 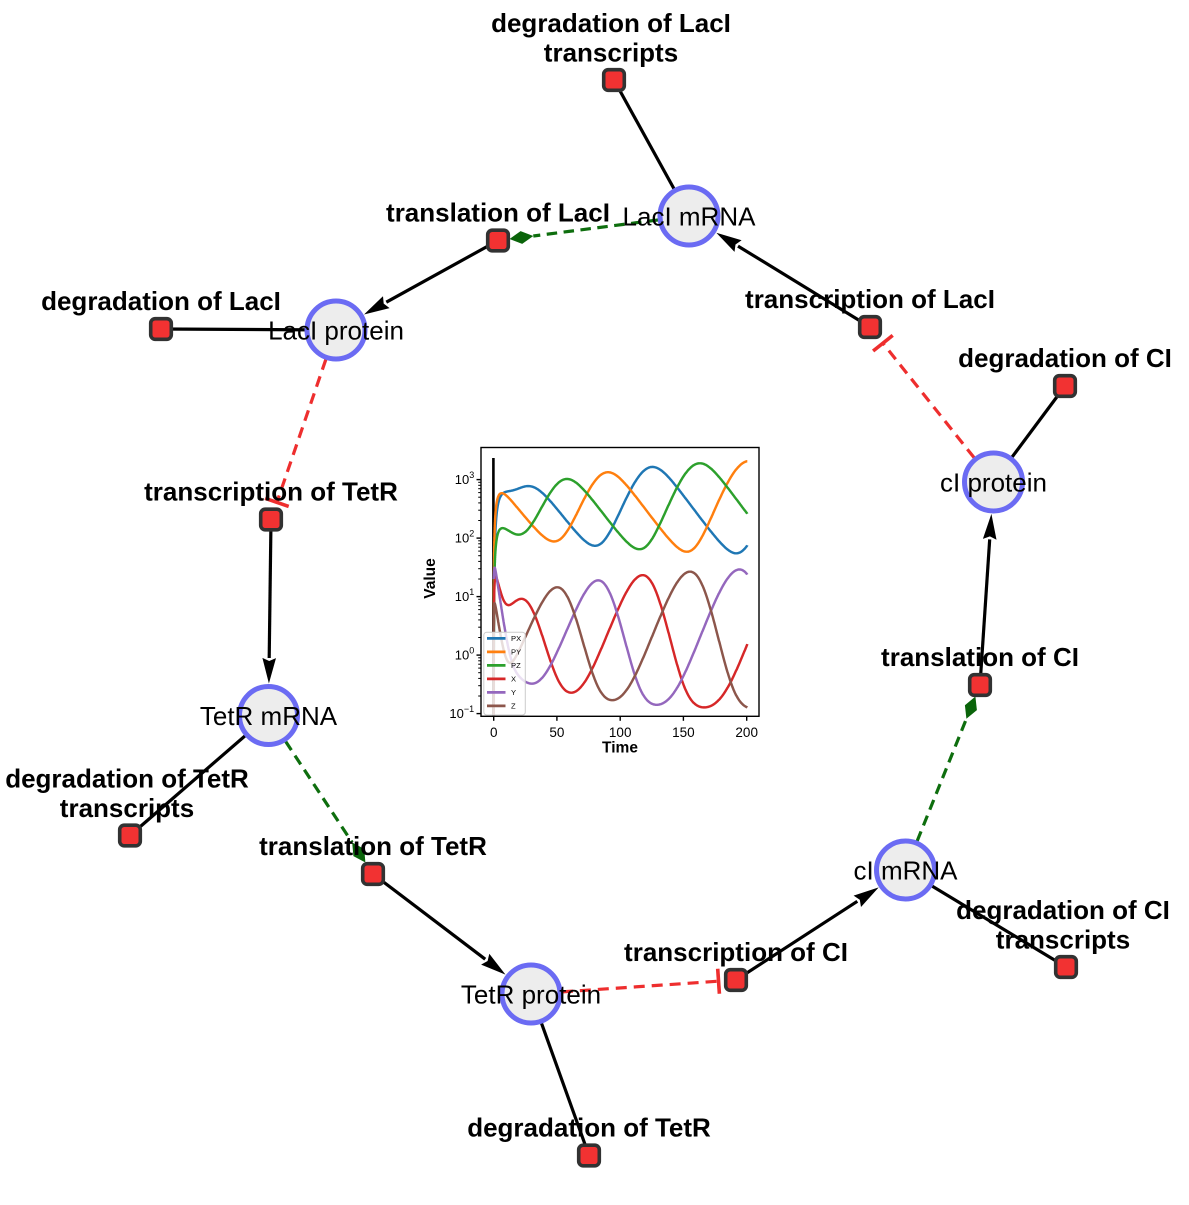 What do you see at coordinates (620, 732) in the screenshot?
I see `svg-text: 100` at bounding box center [620, 732].